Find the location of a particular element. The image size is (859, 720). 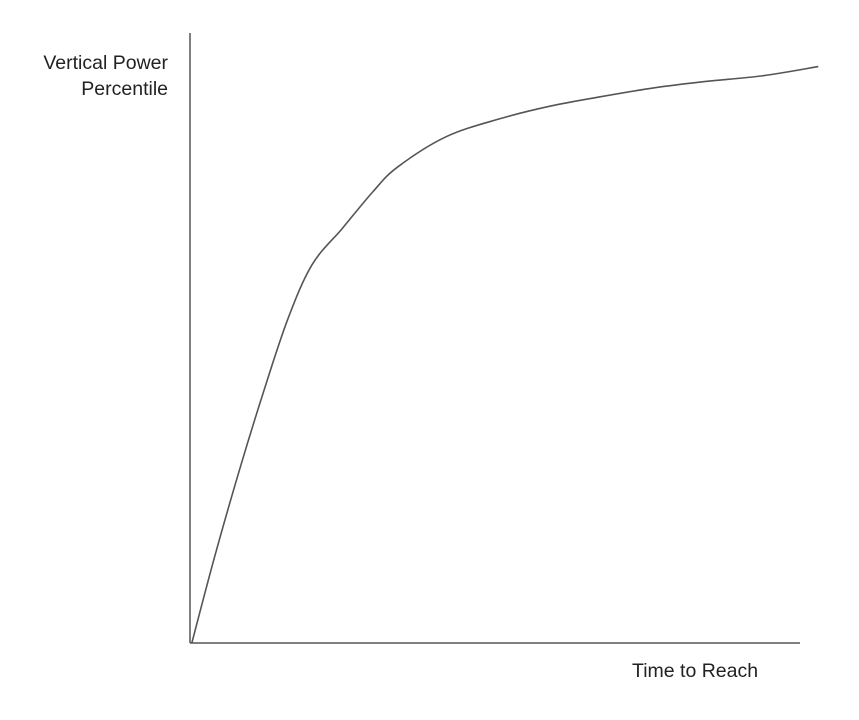

y-axis-label-line-1: Vertical Power is located at coordinates (105, 63).